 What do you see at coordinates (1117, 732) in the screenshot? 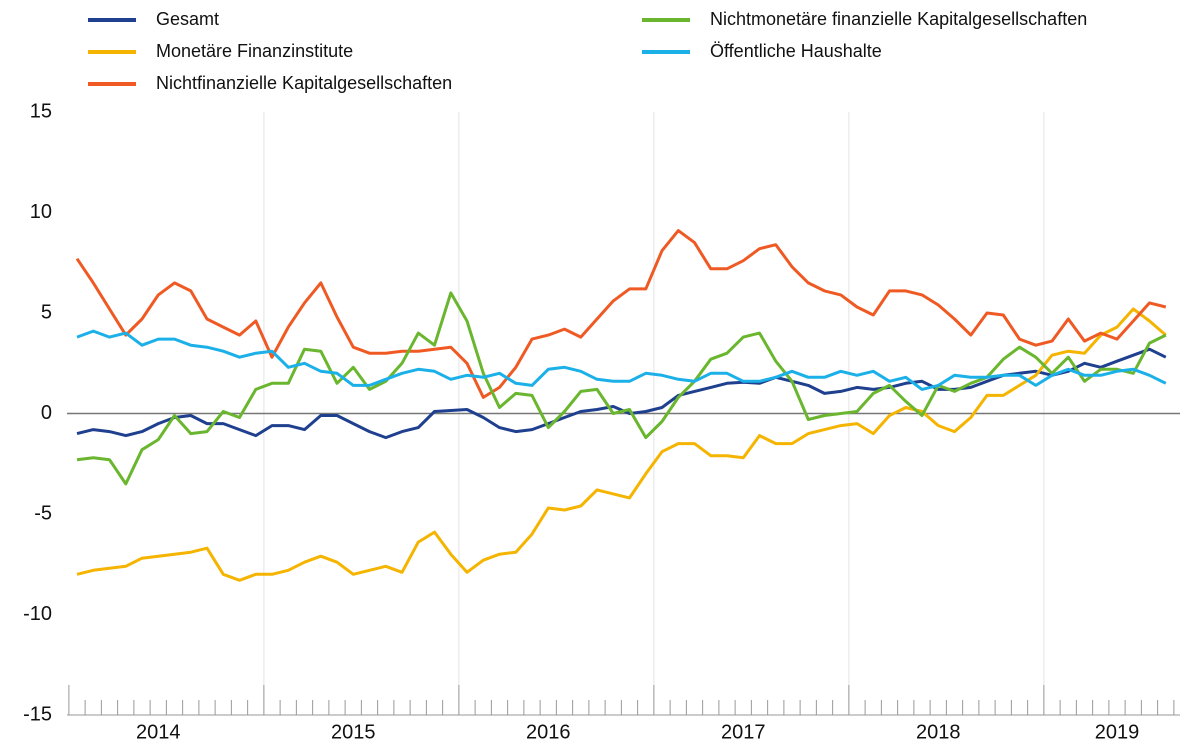
I see `x-tick-label: 2019` at bounding box center [1117, 732].